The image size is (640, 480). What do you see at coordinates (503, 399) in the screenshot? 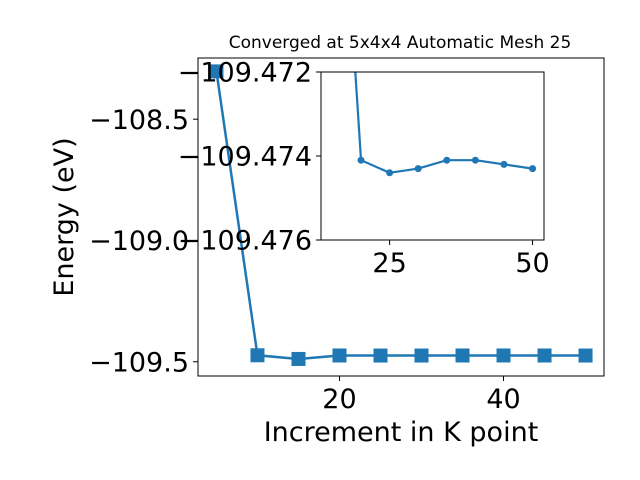
I see `main-x-tick-label: 40` at bounding box center [503, 399].